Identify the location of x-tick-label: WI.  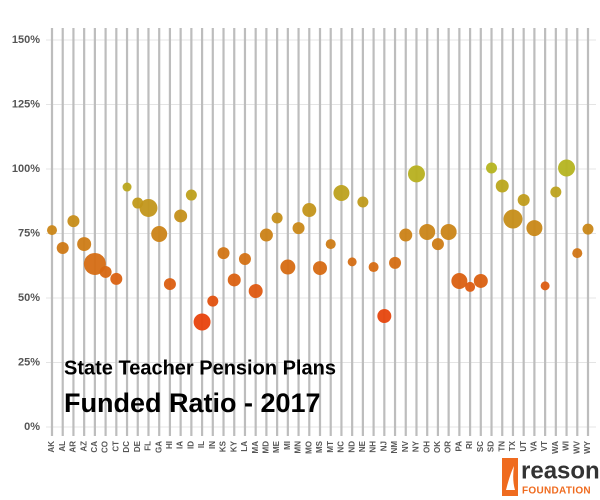
(566, 446).